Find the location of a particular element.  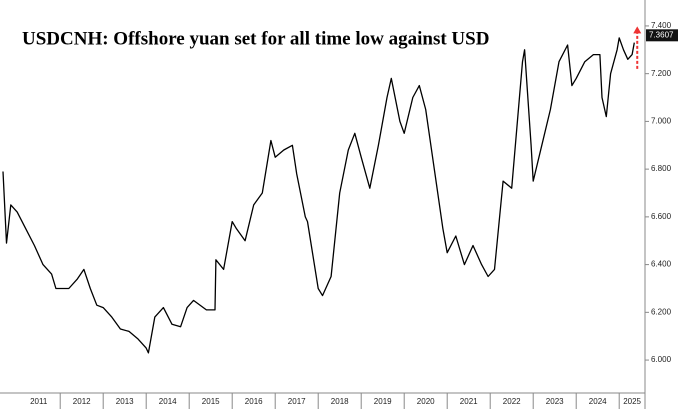

y-tick-label: 6.200 is located at coordinates (661, 311).